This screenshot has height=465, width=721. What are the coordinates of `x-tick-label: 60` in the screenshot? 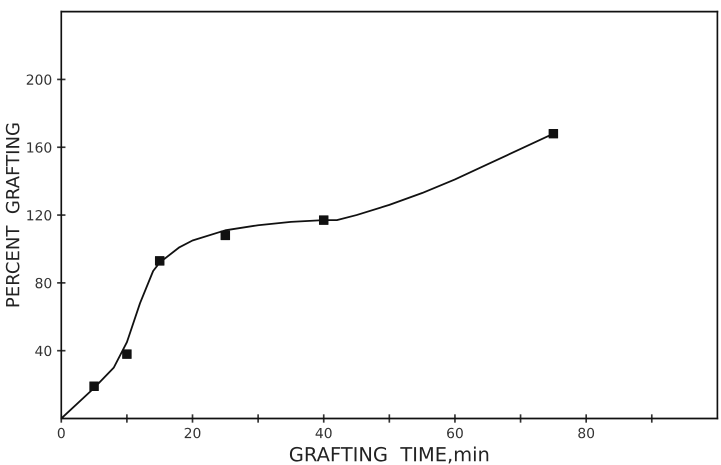 It's located at (455, 433).